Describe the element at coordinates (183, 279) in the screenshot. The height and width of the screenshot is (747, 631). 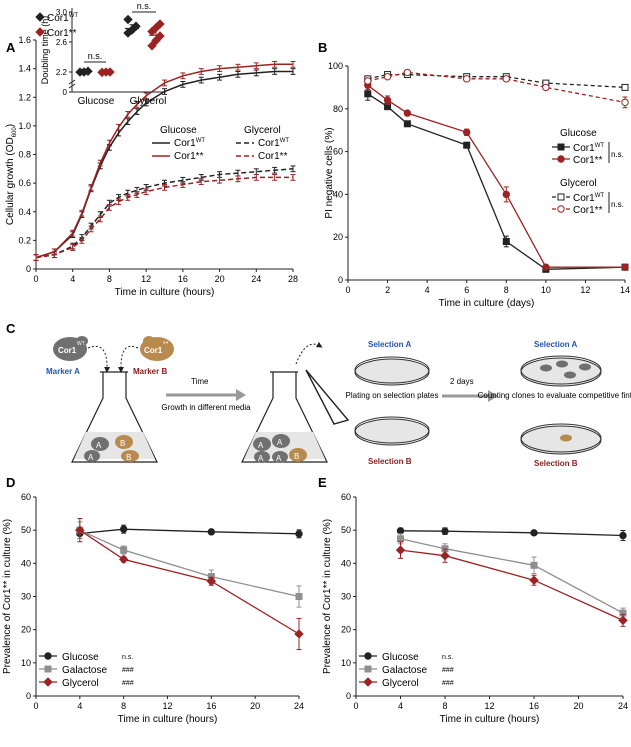
I see `panel-a-x-tick-label: 16` at that location.